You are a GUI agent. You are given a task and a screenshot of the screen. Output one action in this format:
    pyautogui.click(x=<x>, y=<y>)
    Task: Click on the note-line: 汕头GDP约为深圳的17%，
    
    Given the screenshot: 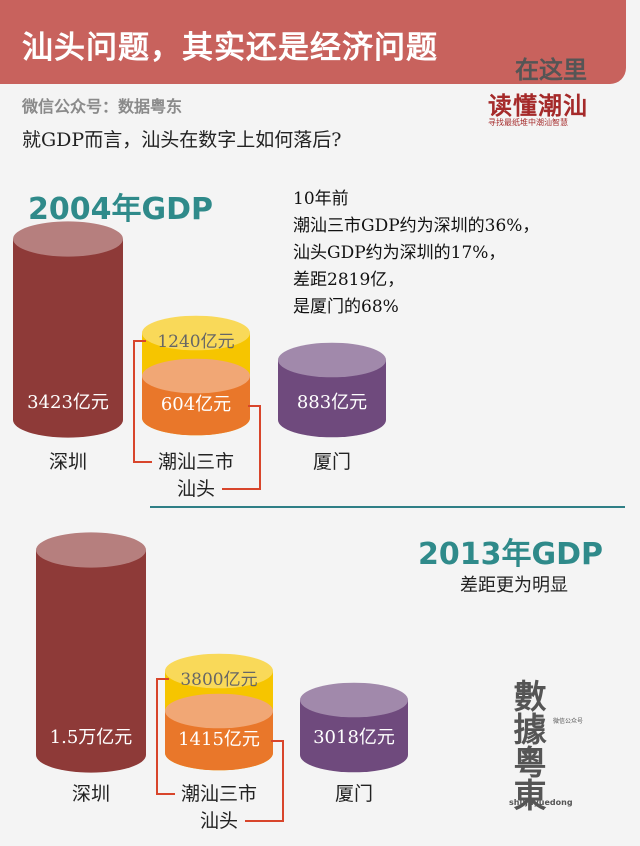 What is the action you would take?
    pyautogui.click(x=399, y=253)
    